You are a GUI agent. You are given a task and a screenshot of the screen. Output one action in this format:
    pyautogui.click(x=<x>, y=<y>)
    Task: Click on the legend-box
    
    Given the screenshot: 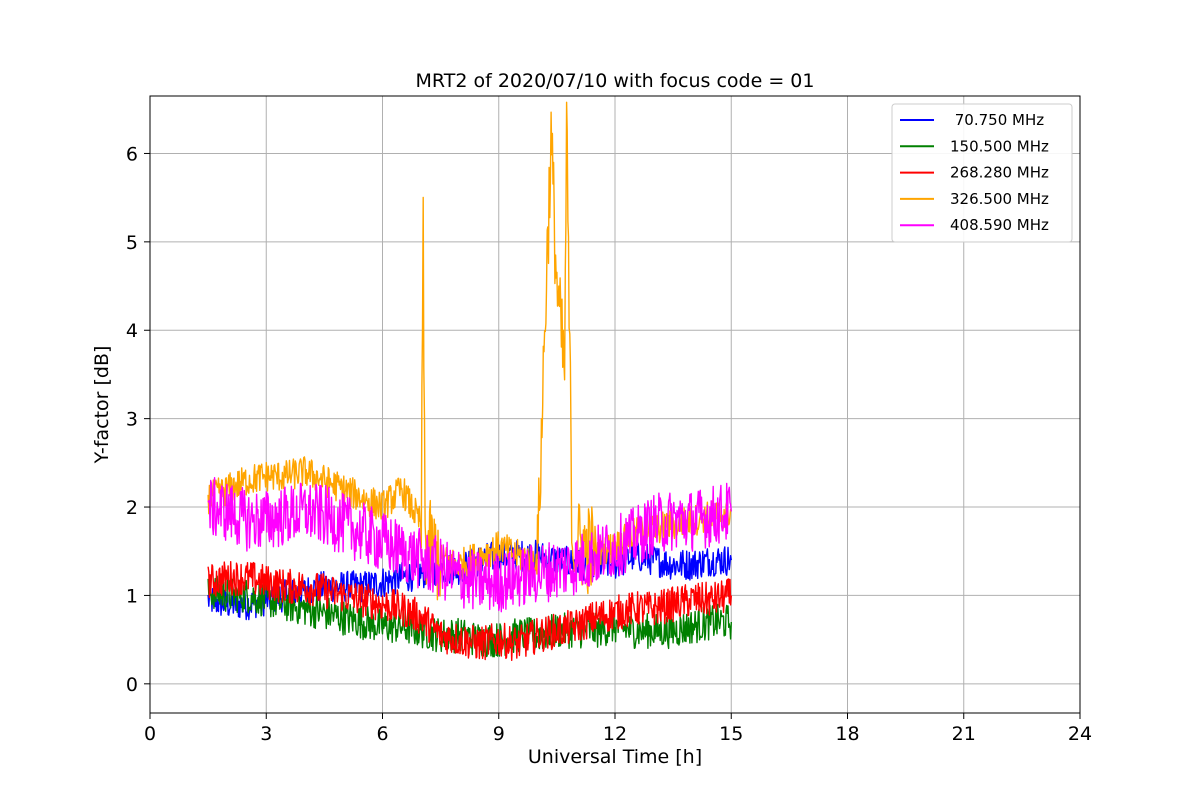 What is the action you would take?
    pyautogui.click(x=982, y=173)
    